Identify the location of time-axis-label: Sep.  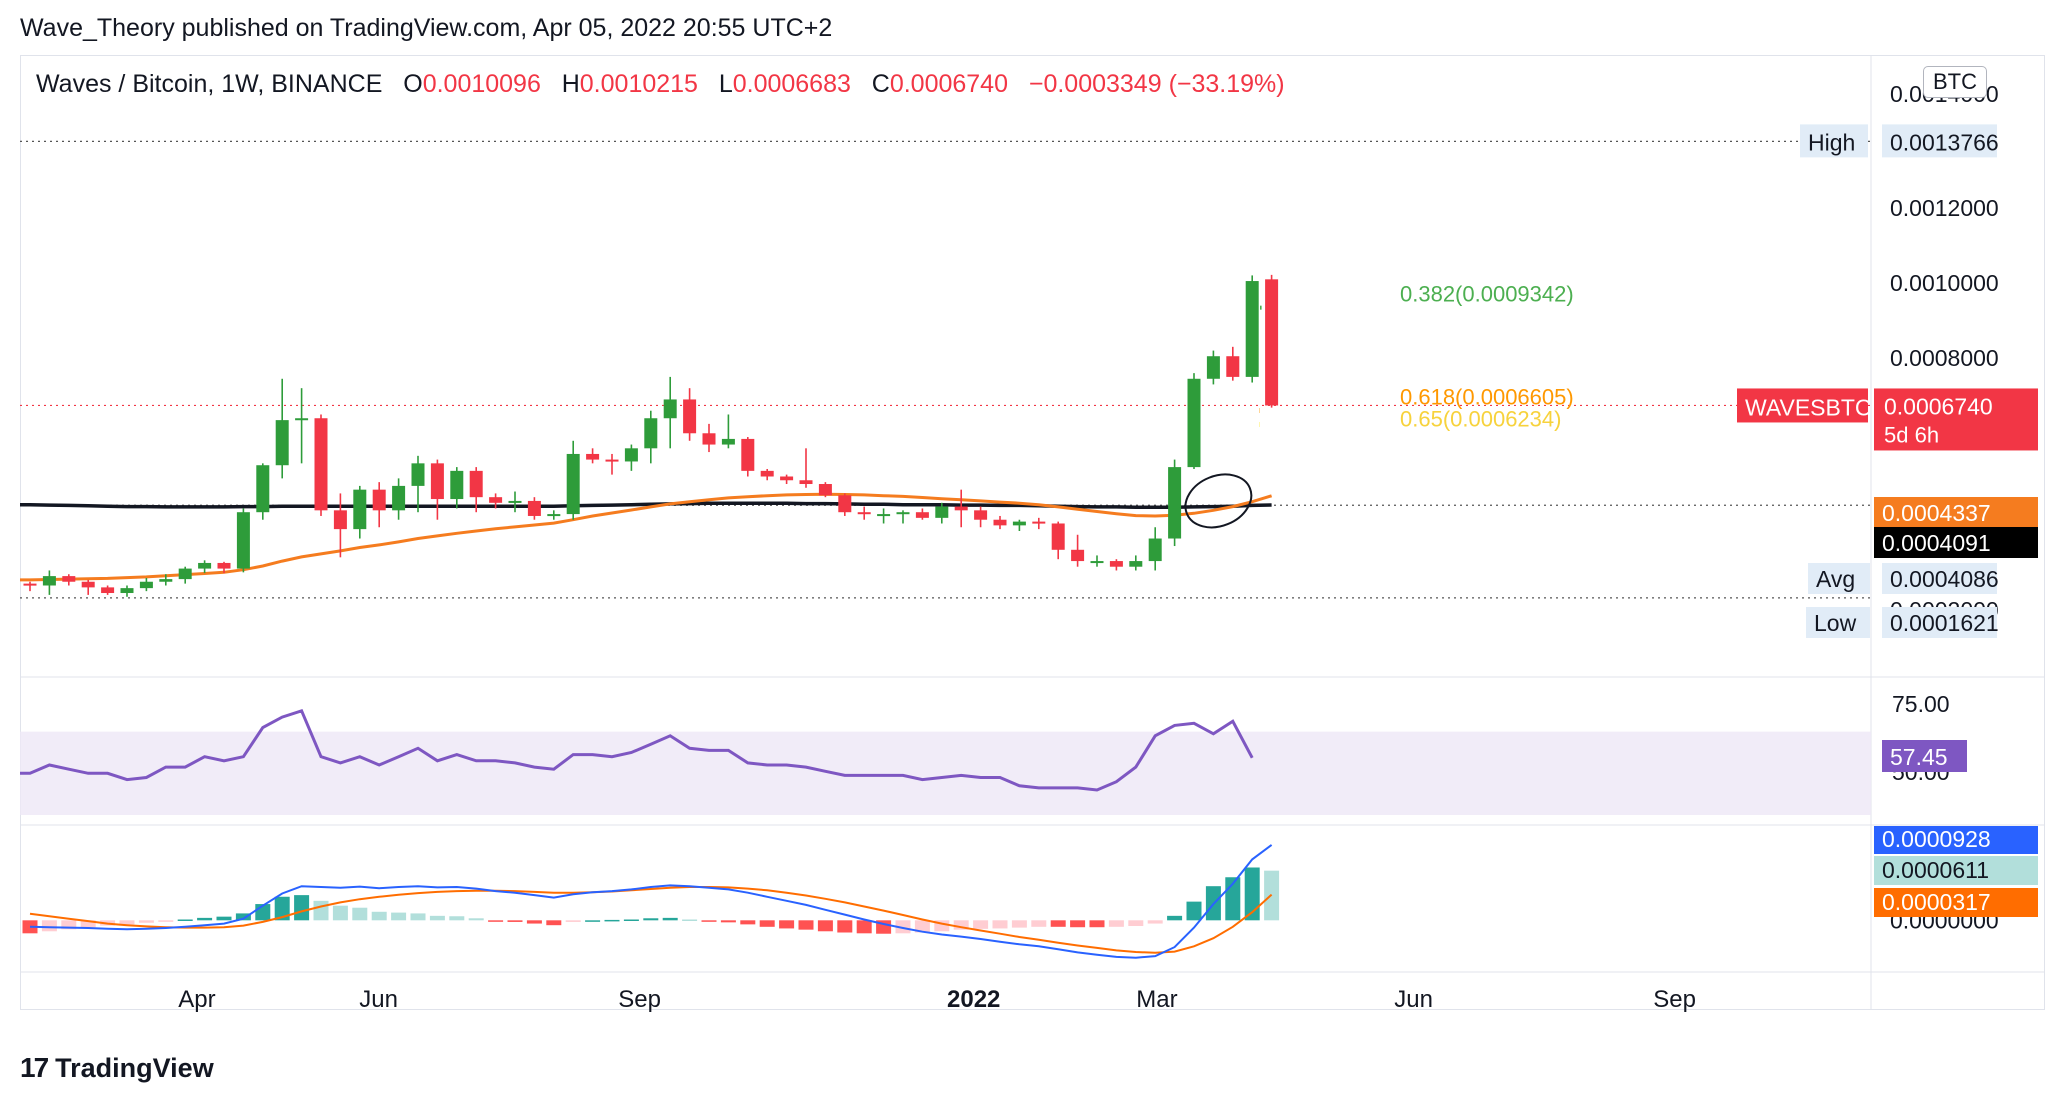
(639, 999).